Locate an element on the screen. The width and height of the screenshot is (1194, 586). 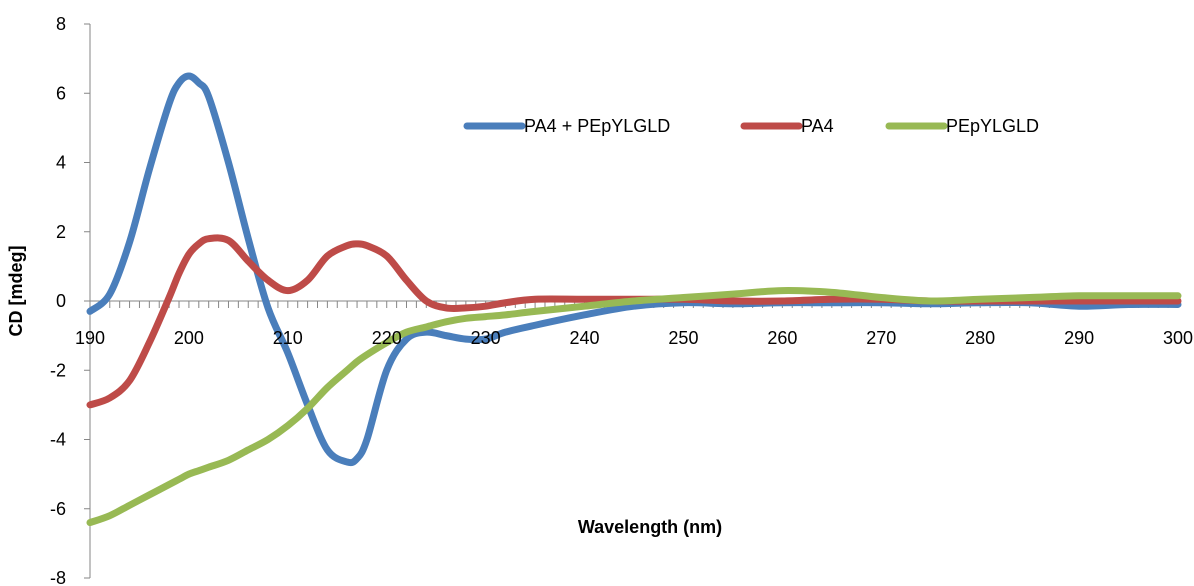
legend: PA4 + PEpYLGLD PA4 PEpYLGLD is located at coordinates (751, 126).